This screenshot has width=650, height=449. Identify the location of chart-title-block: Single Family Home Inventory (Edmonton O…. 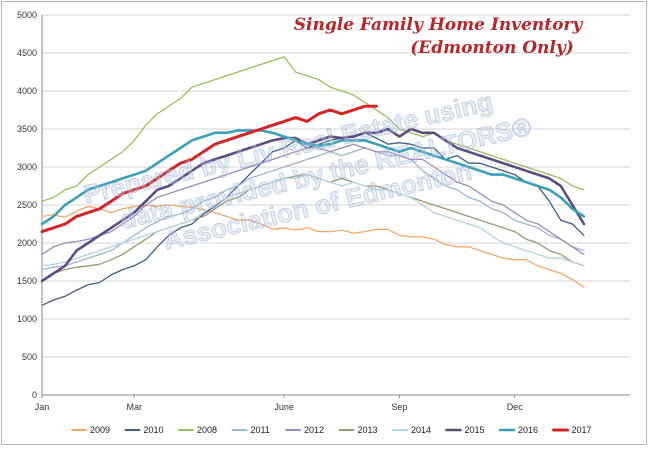
(439, 36).